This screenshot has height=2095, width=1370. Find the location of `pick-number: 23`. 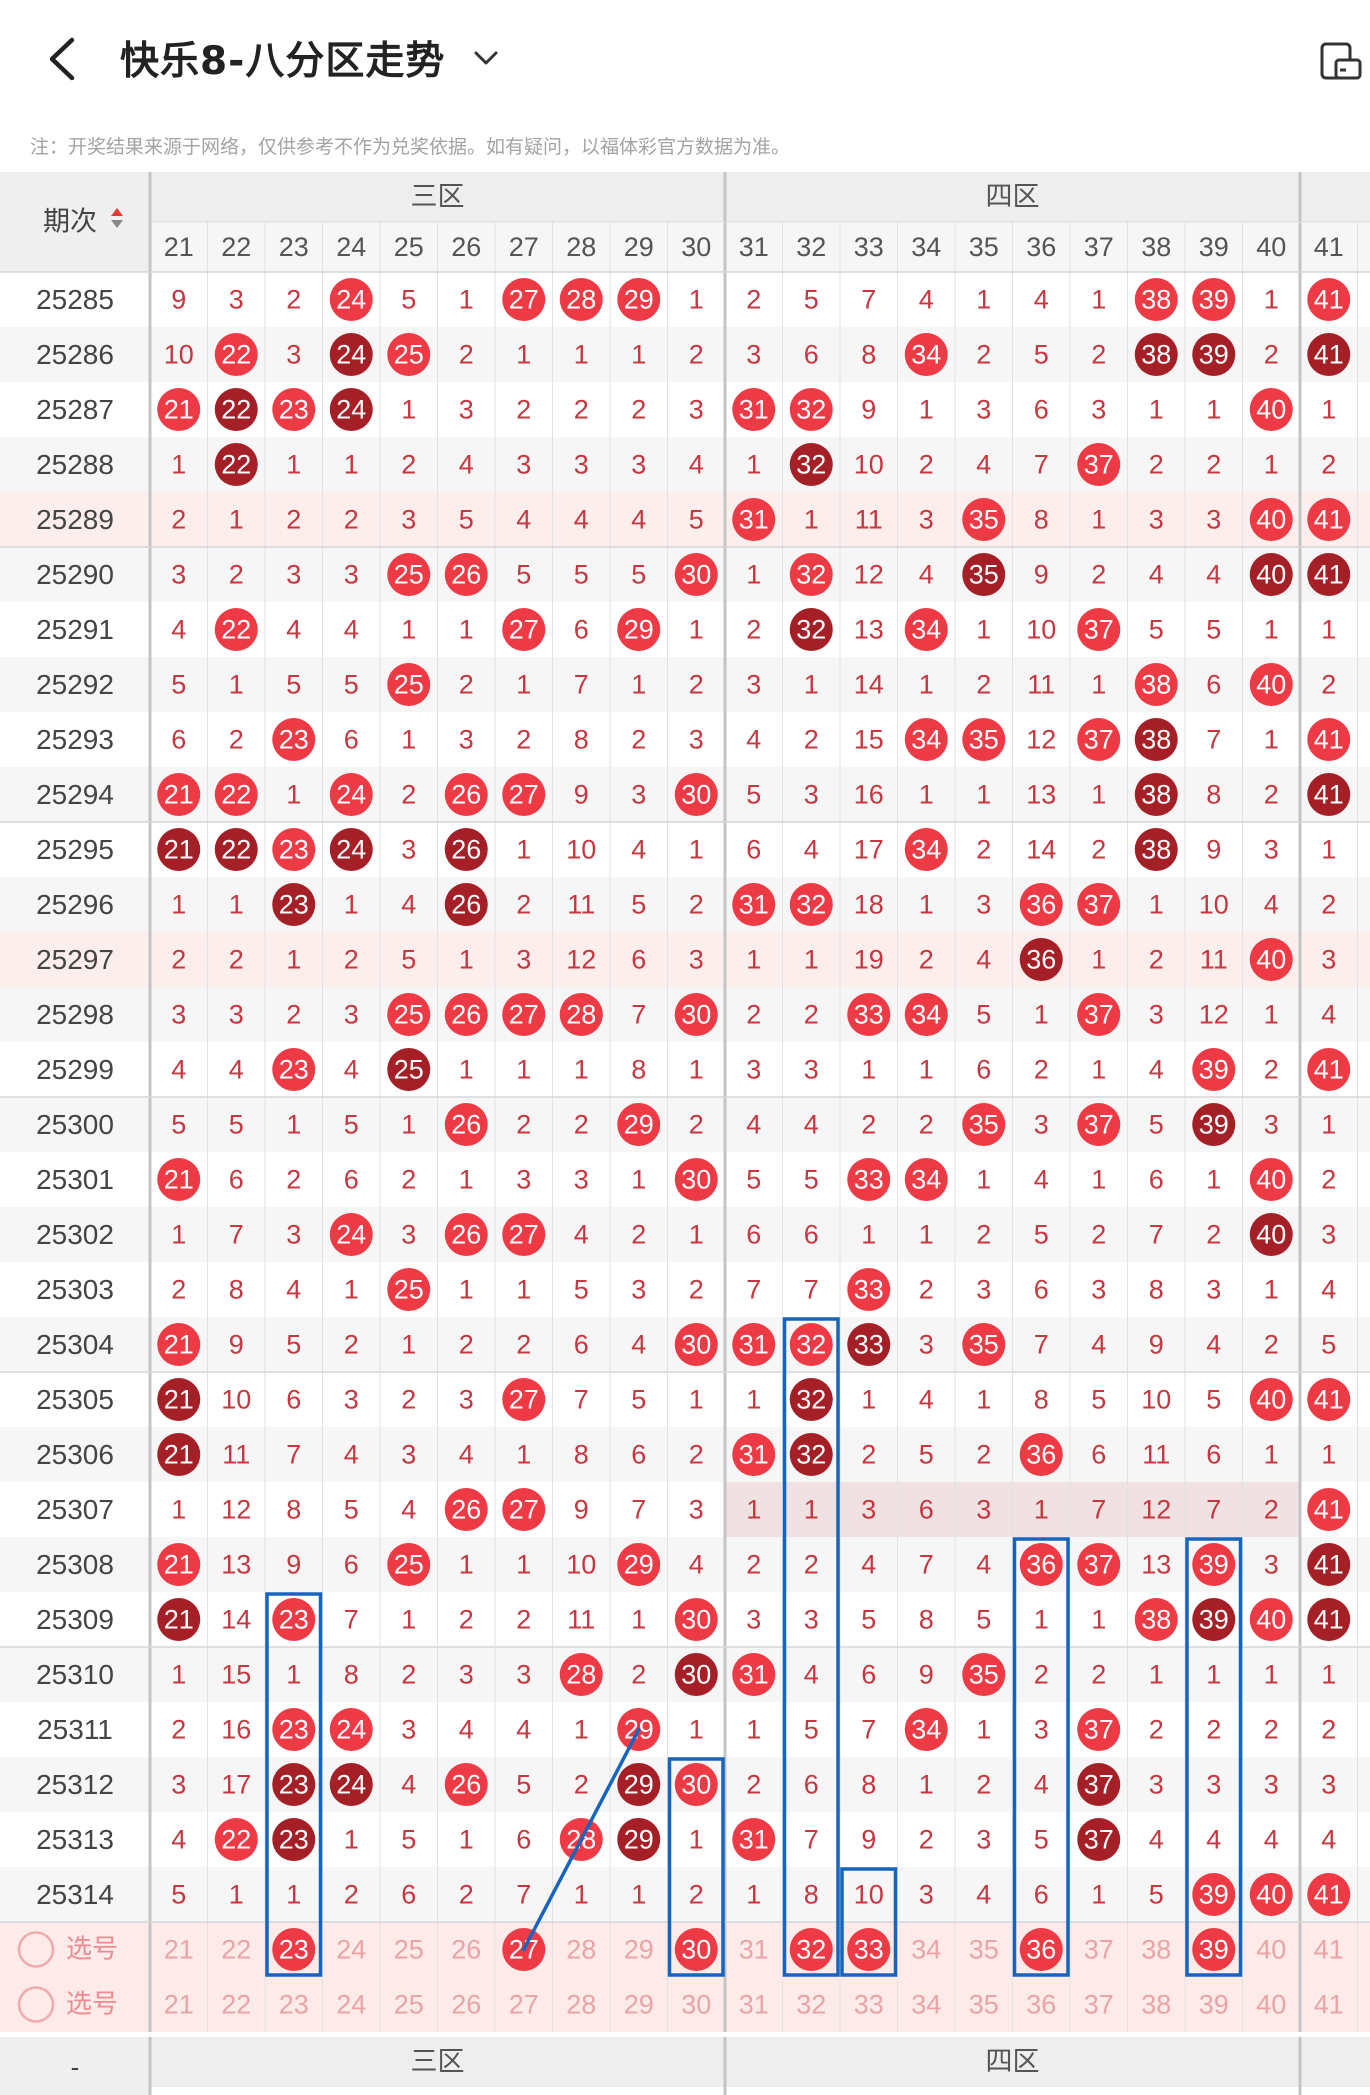

pick-number: 23 is located at coordinates (294, 2005).